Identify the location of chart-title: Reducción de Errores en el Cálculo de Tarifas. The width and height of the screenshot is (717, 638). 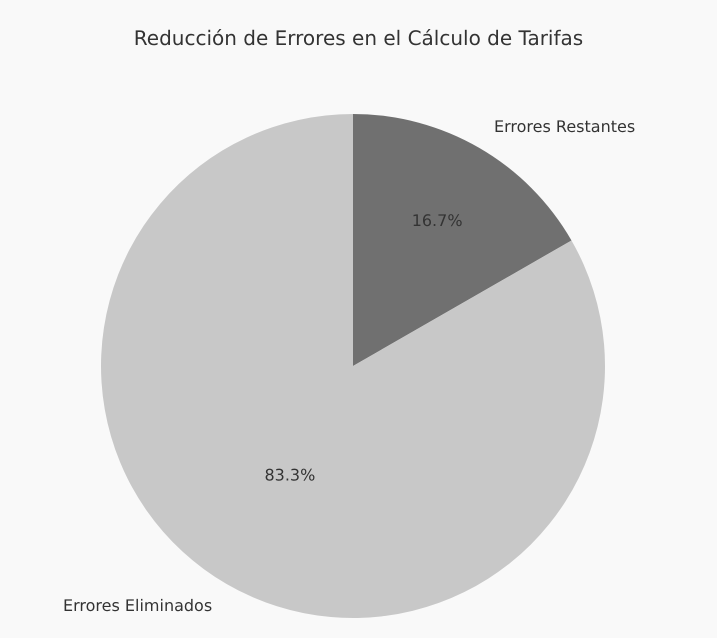
(359, 38).